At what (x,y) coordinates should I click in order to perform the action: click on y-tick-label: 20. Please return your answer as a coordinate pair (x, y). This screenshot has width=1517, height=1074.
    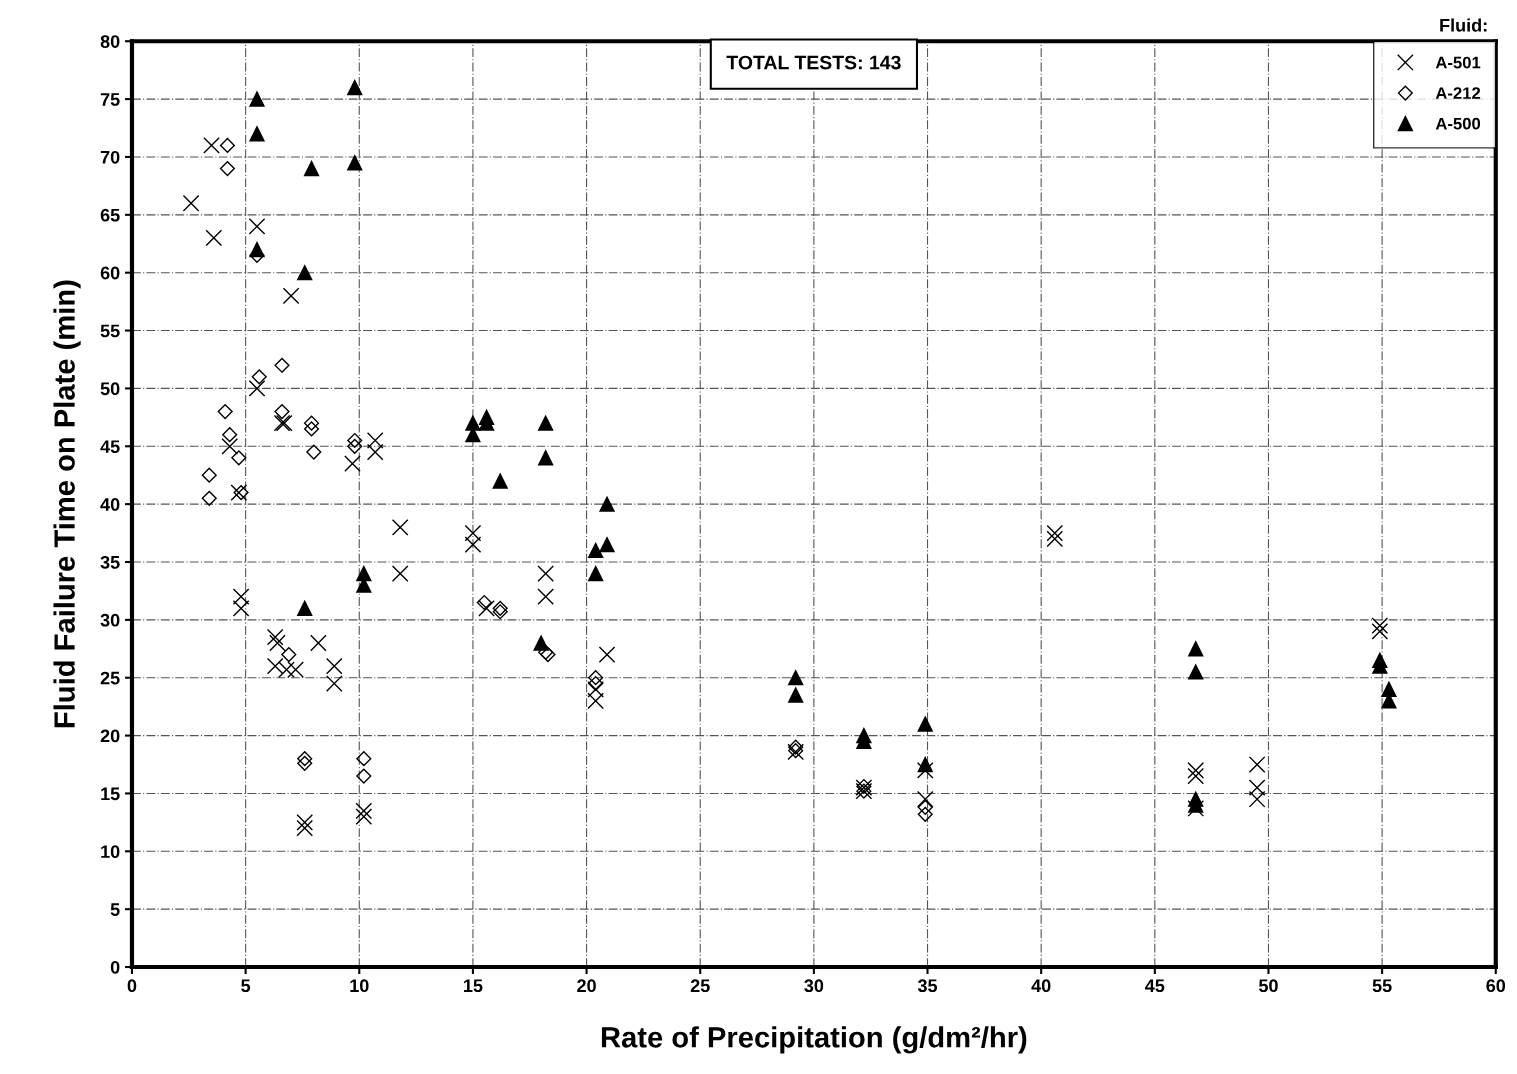
    Looking at the image, I should click on (110, 736).